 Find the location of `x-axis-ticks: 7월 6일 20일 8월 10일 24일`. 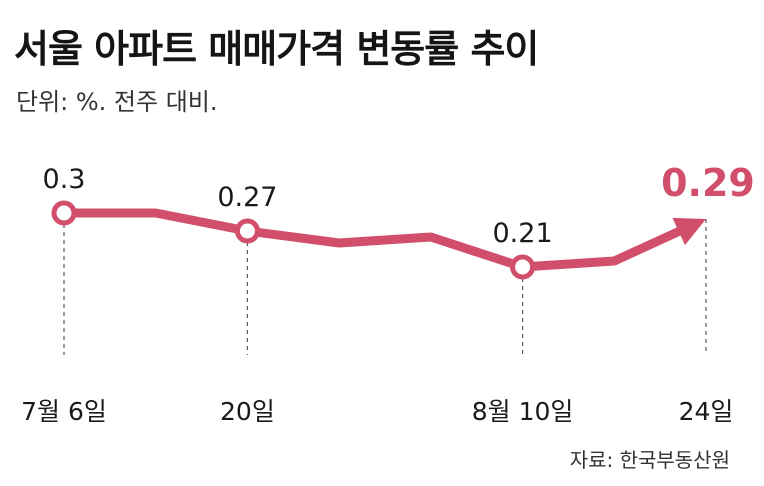

x-axis-ticks: 7월 6일 20일 8월 10일 24일 is located at coordinates (377, 411).